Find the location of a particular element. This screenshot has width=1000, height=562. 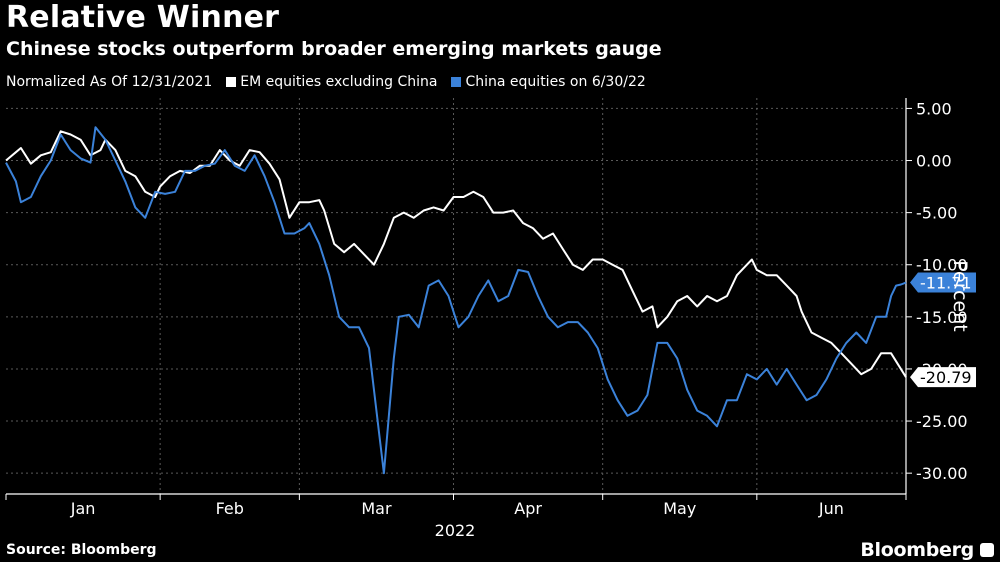

y-tick-label: -15.00 is located at coordinates (942, 317).